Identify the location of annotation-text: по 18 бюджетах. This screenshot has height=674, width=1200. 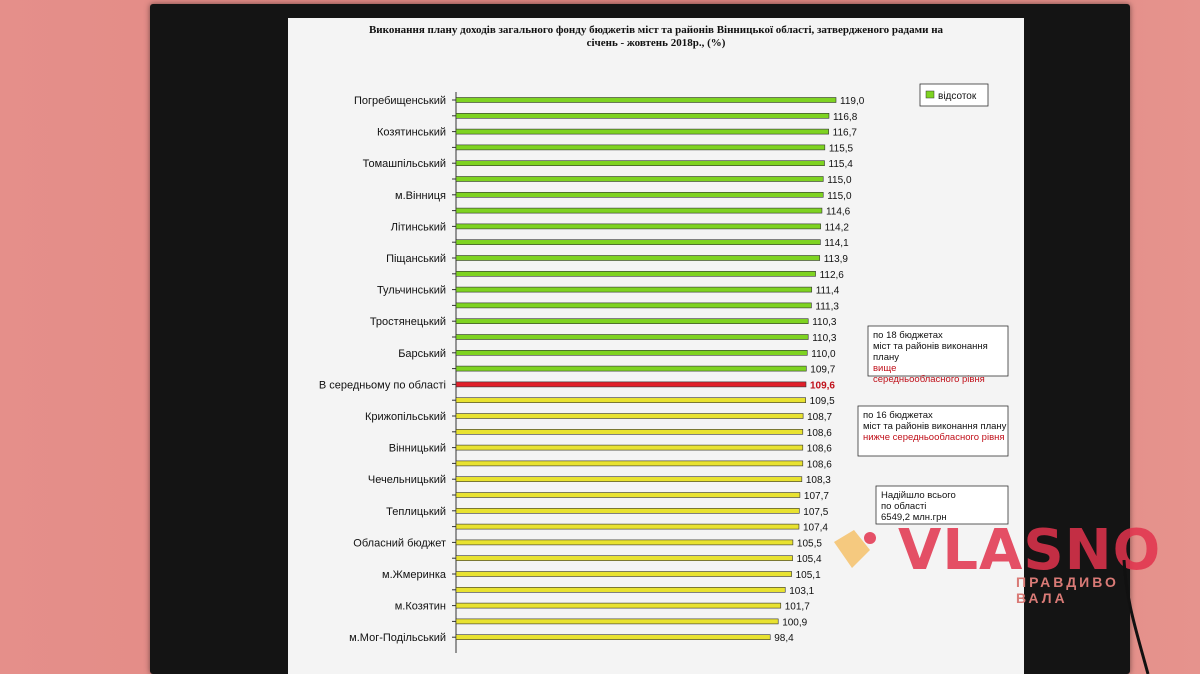
(908, 335).